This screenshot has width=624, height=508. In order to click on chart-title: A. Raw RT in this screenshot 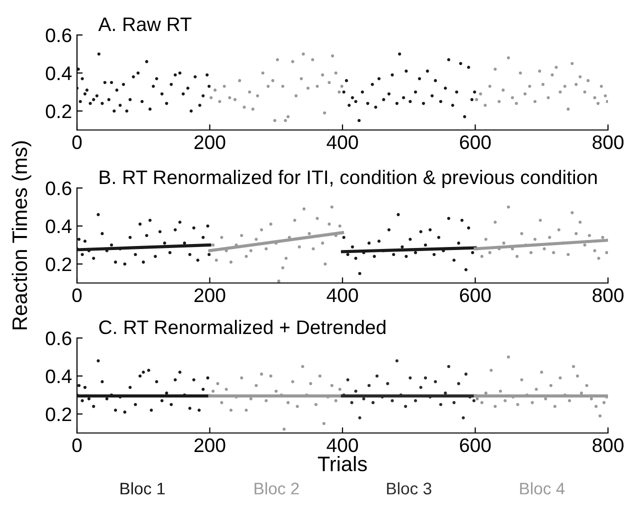, I will do `click(145, 25)`.